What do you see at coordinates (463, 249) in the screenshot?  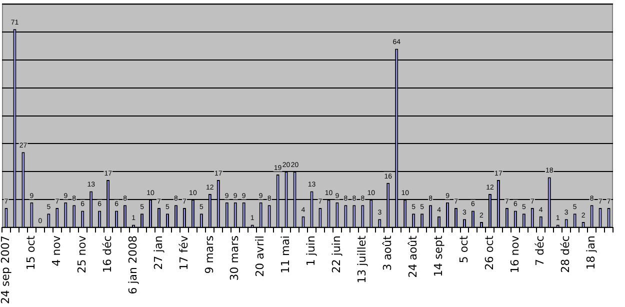 I see `x-tick-label: 5 oct` at bounding box center [463, 249].